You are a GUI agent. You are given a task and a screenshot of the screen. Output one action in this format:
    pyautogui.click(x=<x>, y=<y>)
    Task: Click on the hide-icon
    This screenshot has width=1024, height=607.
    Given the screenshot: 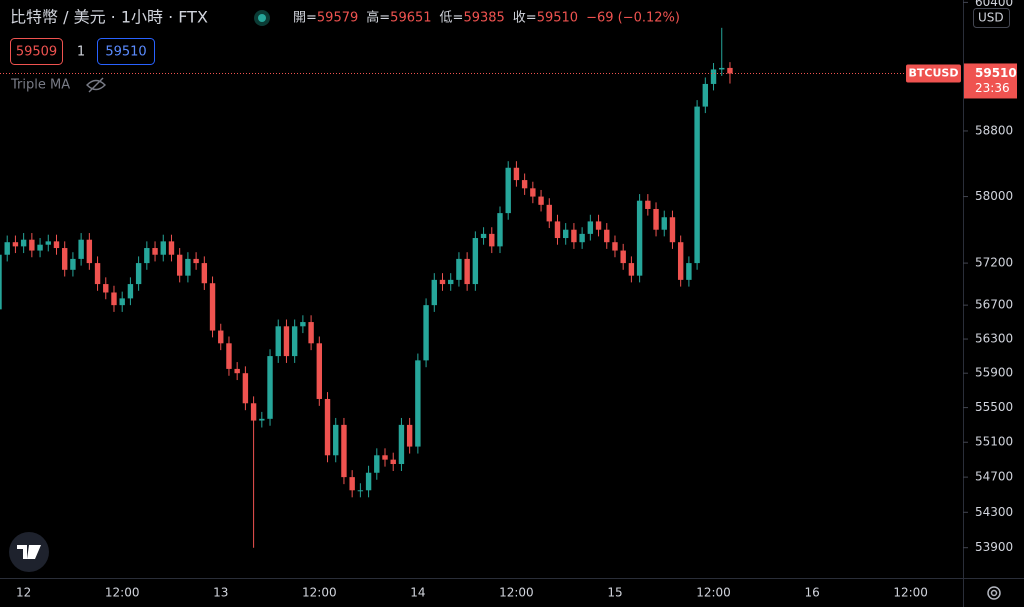 What is the action you would take?
    pyautogui.click(x=96, y=85)
    